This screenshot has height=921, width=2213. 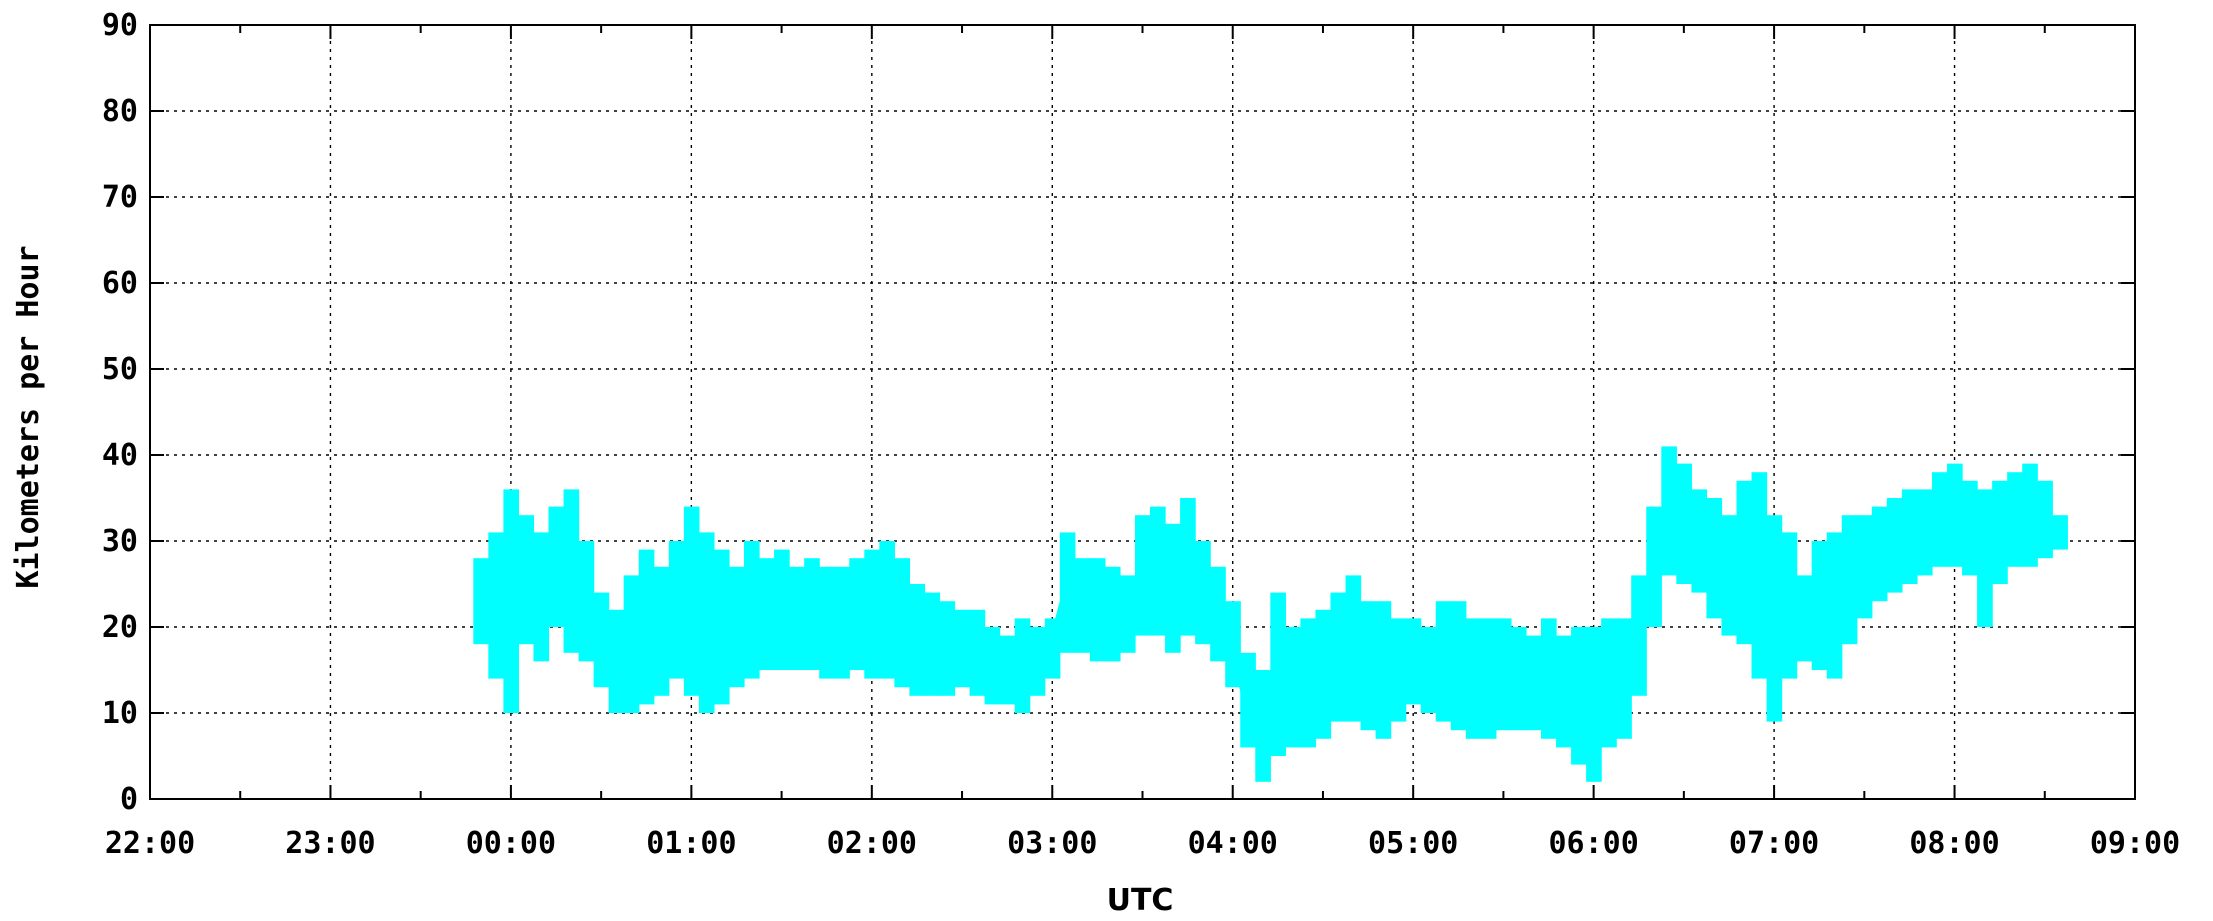 What do you see at coordinates (120, 627) in the screenshot?
I see `y-tick-label: 20` at bounding box center [120, 627].